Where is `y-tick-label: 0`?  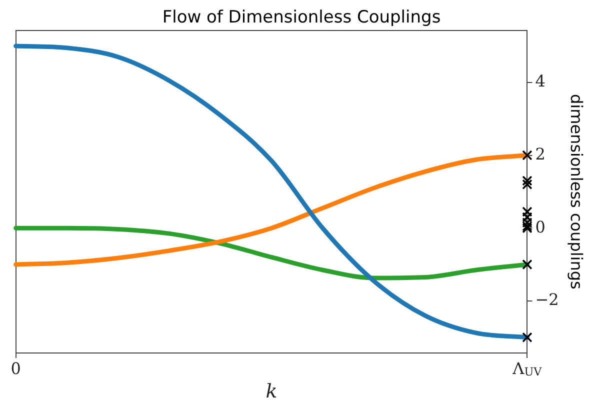
y-tick-label: 0 is located at coordinates (540, 226).